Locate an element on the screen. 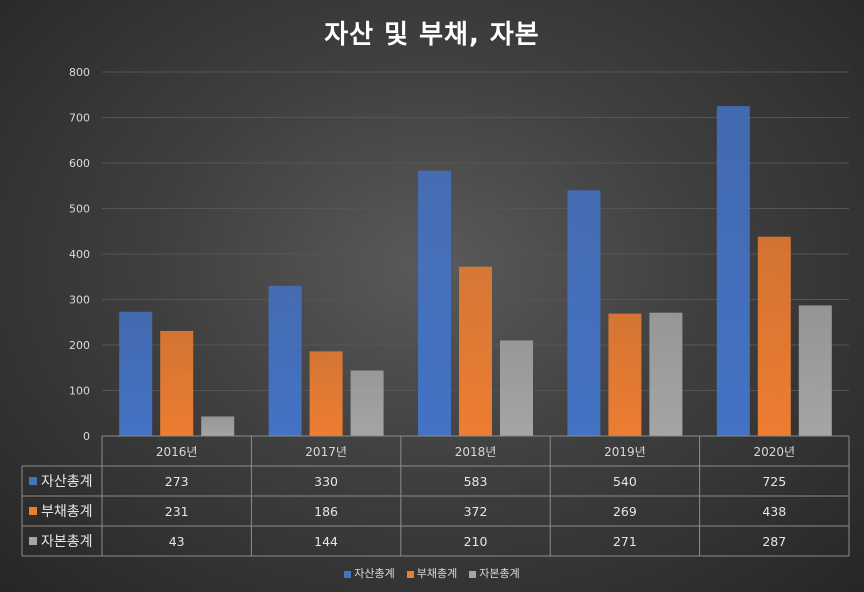 The height and width of the screenshot is (592, 864). y-tick-label: 700 is located at coordinates (79, 118).